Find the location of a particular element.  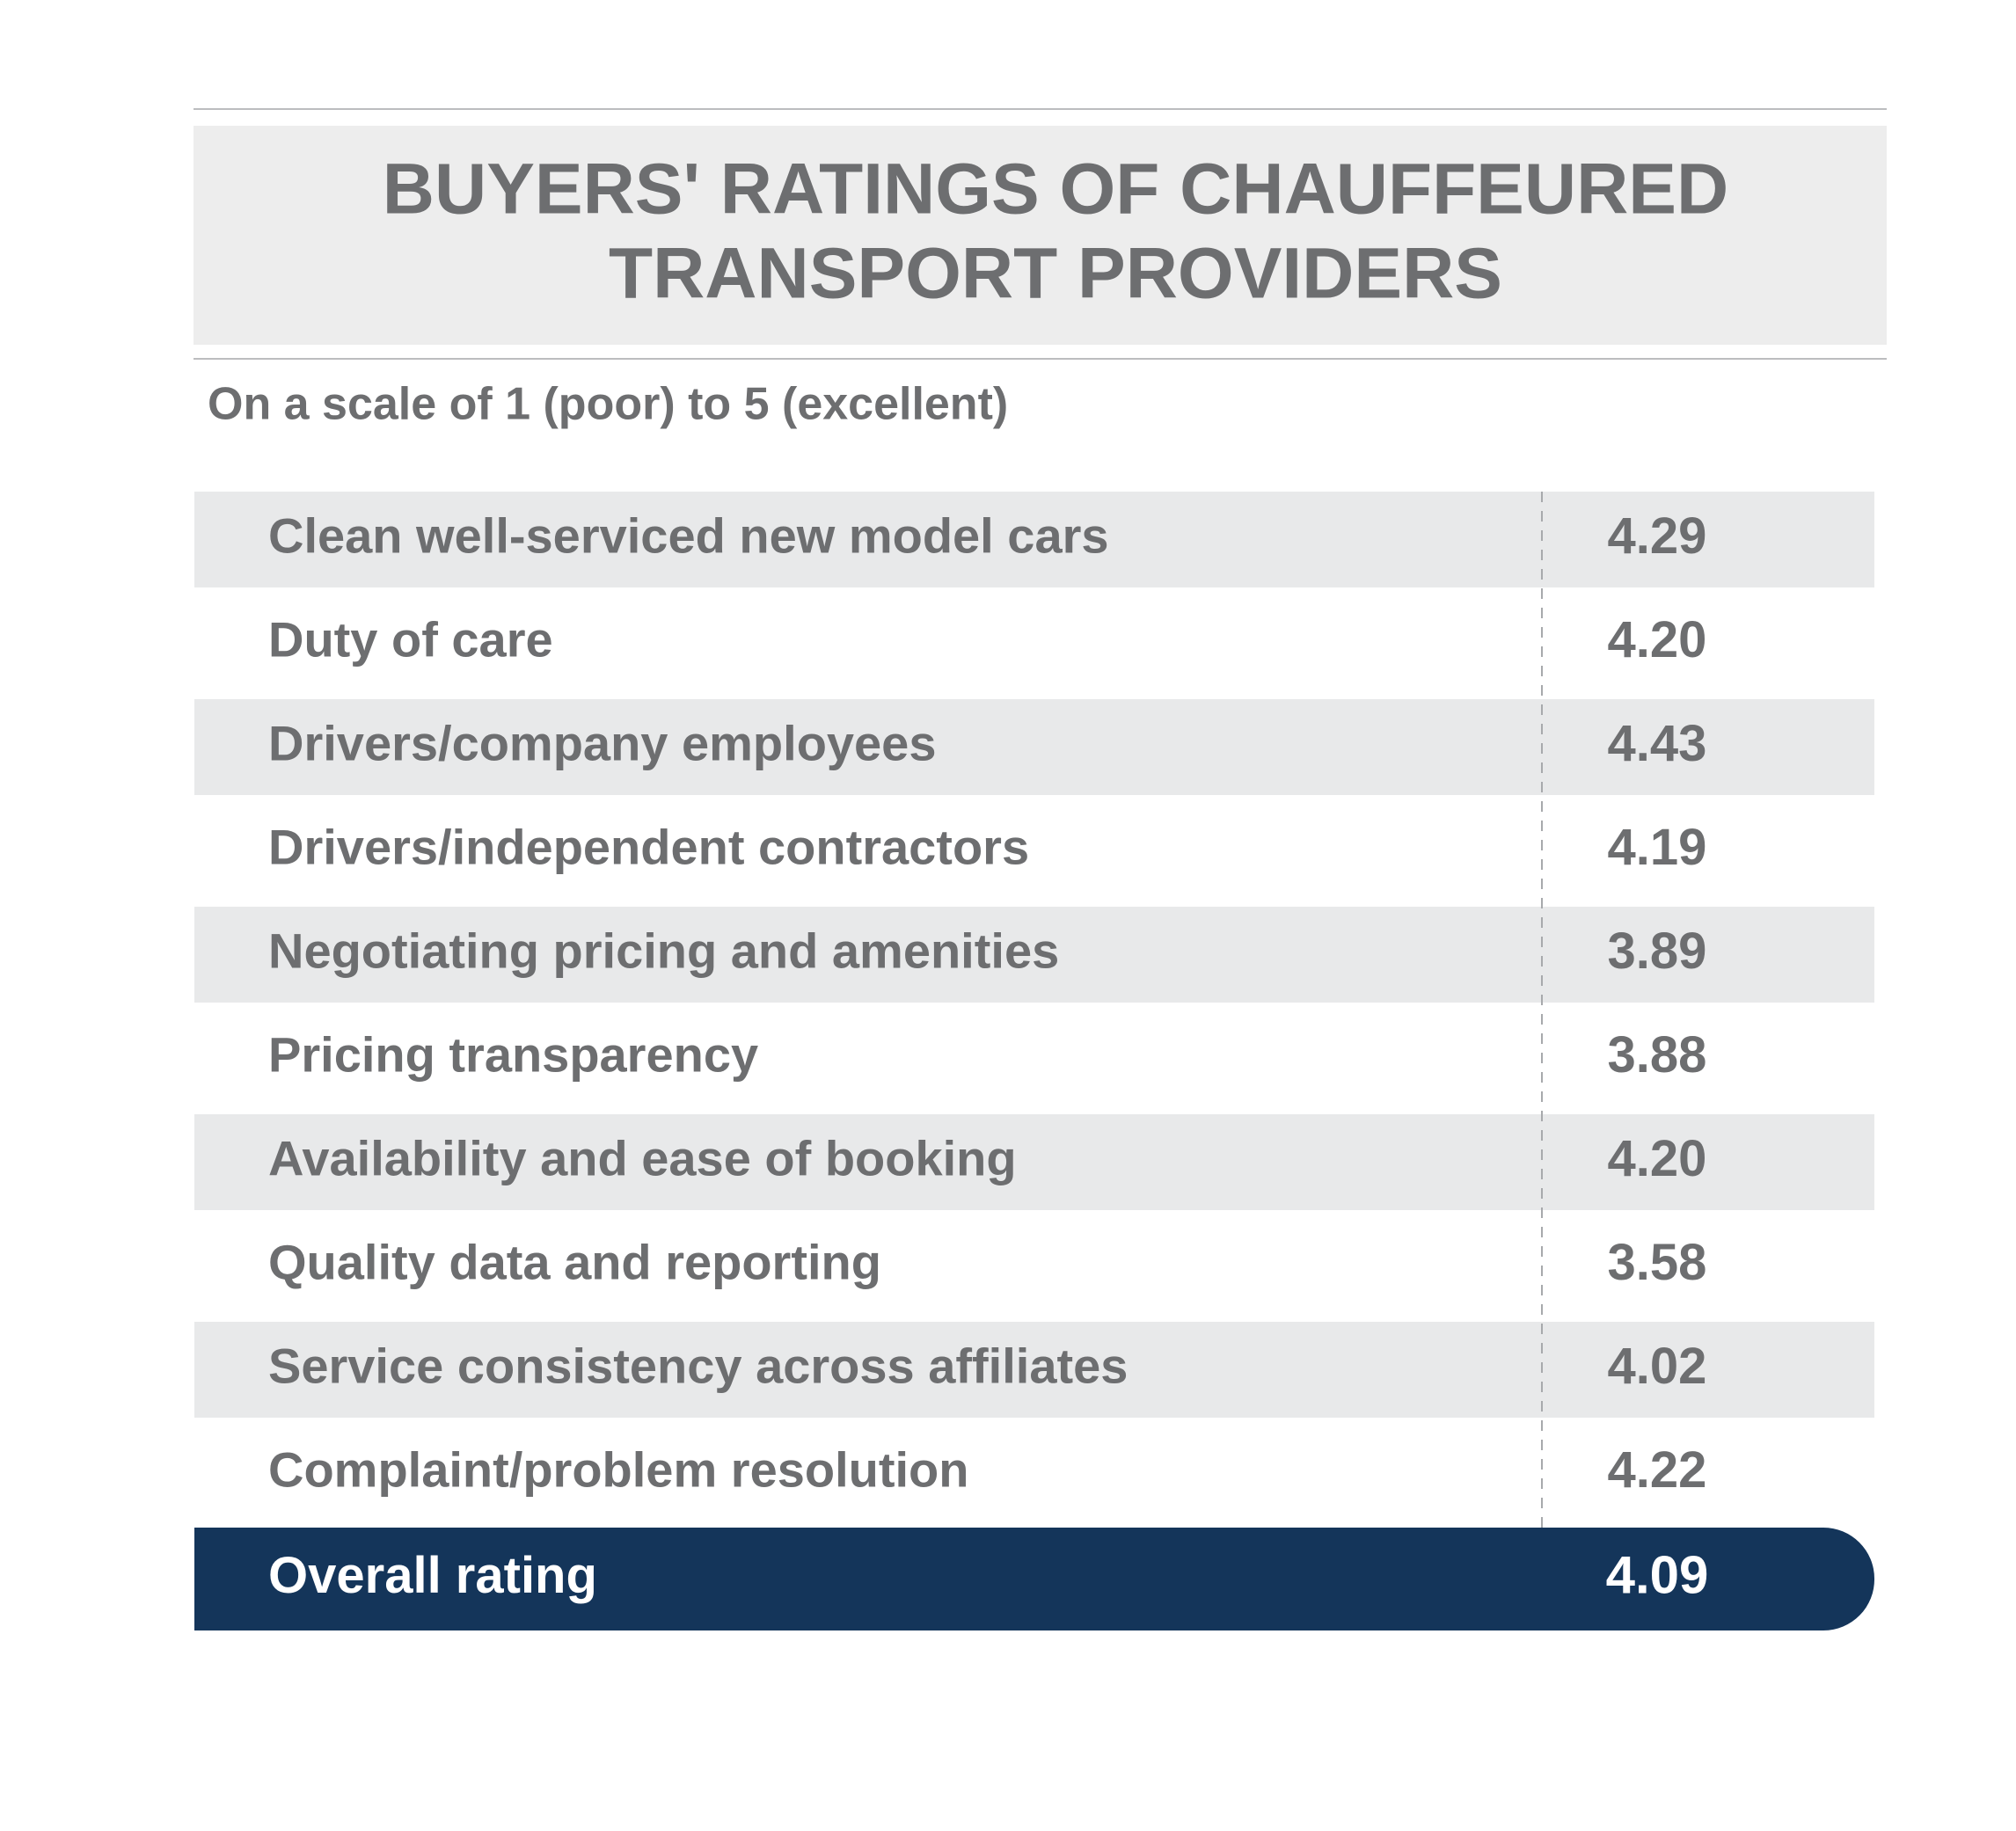

row-value: 3.58 is located at coordinates (1657, 1262).